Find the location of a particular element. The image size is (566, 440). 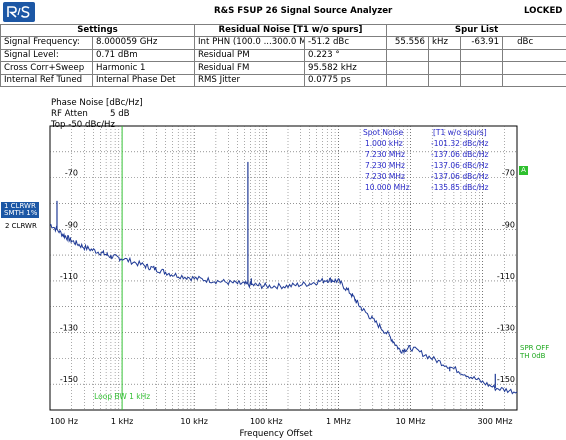

y-tick-label-right: -70 is located at coordinates (508, 173).